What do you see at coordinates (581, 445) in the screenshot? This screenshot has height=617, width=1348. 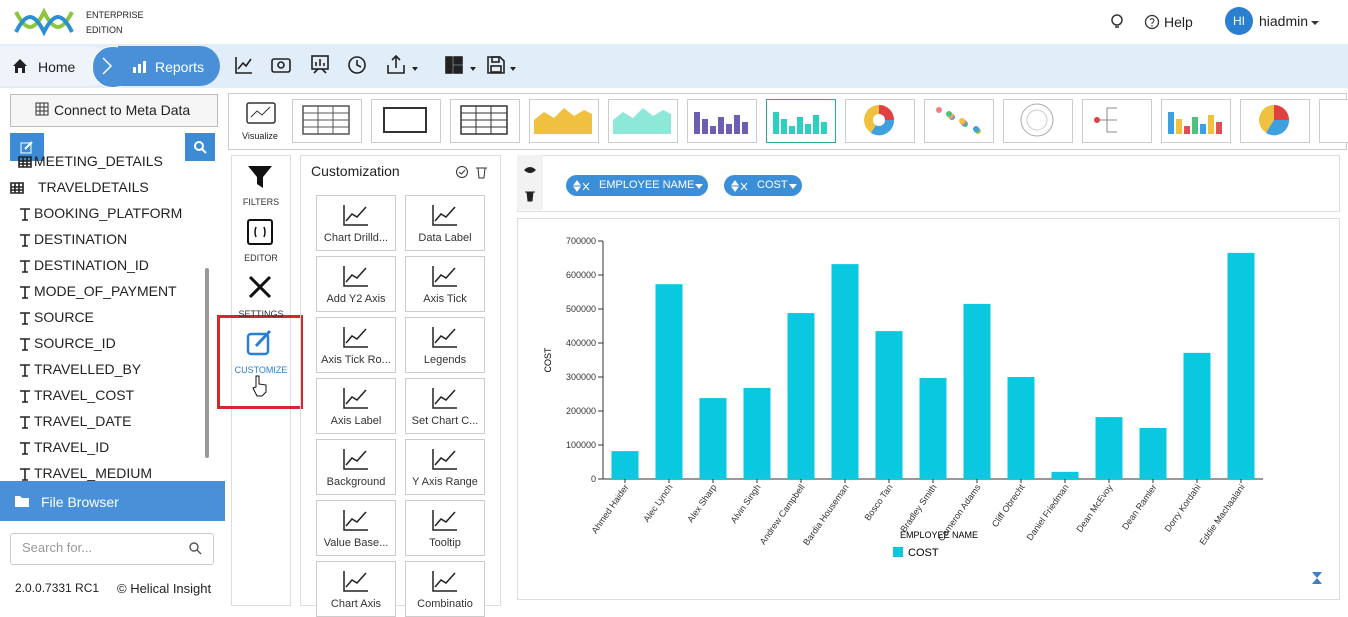 I see `y-tick-label: 100000` at bounding box center [581, 445].